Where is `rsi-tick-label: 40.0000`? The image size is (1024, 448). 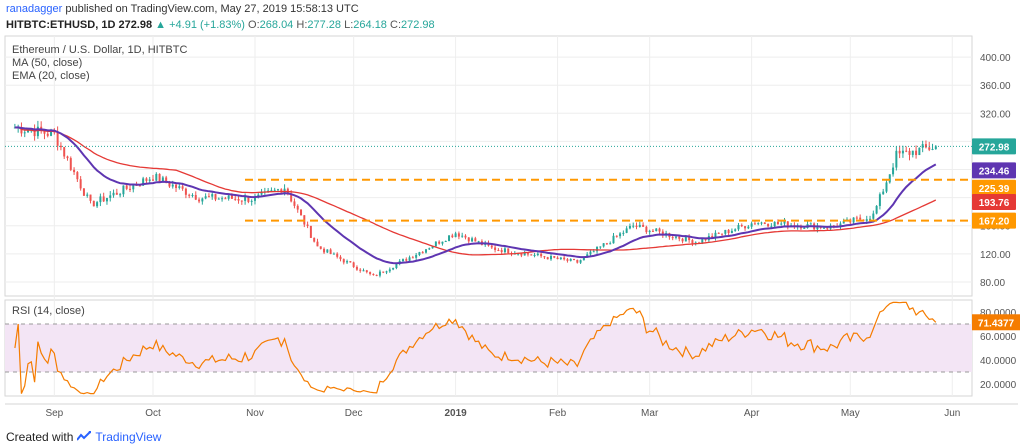
rsi-tick-label: 40.0000 is located at coordinates (998, 361).